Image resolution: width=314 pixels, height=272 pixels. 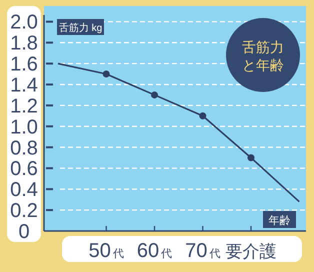 I want to click on x-tick-label: 60代, so click(x=154, y=251).